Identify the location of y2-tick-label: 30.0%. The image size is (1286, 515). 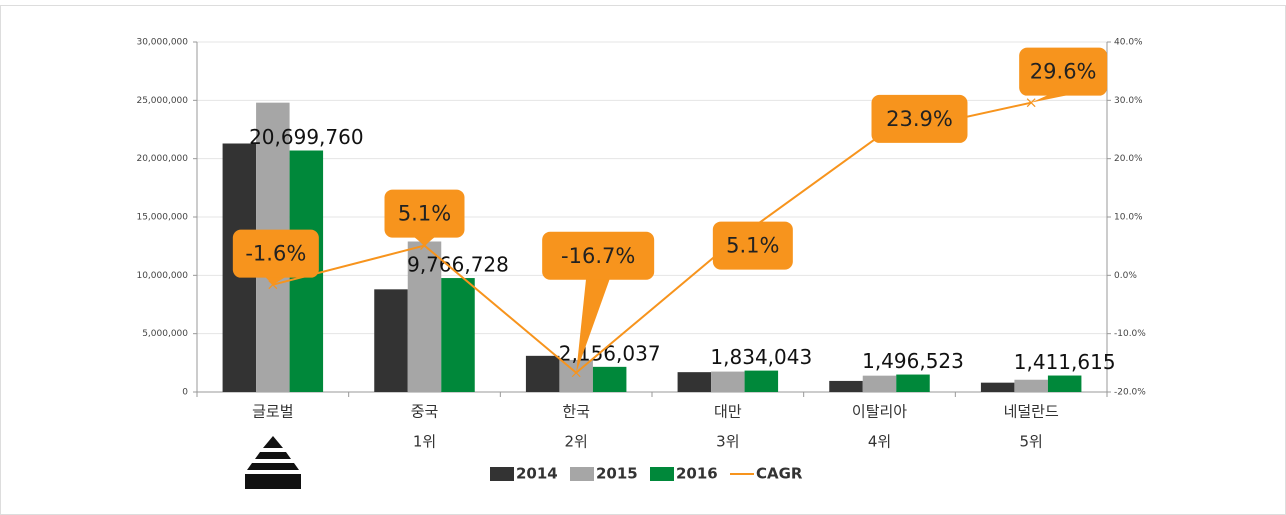
(1128, 101).